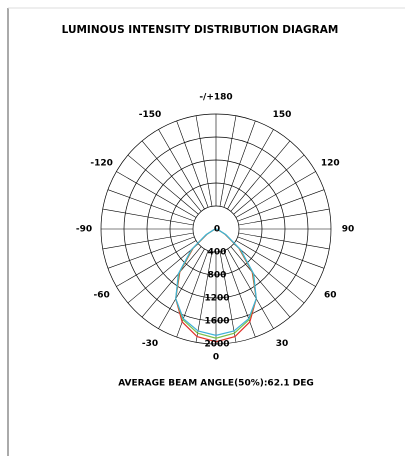 The width and height of the screenshot is (405, 458). Describe the element at coordinates (84, 230) in the screenshot. I see `angle-tick-label: -90` at that location.